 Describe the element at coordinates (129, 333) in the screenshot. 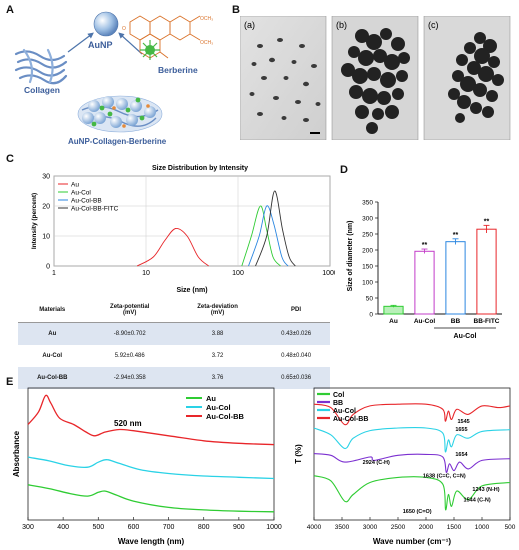

I see `cell-potential: -8.90±0.702` at that location.